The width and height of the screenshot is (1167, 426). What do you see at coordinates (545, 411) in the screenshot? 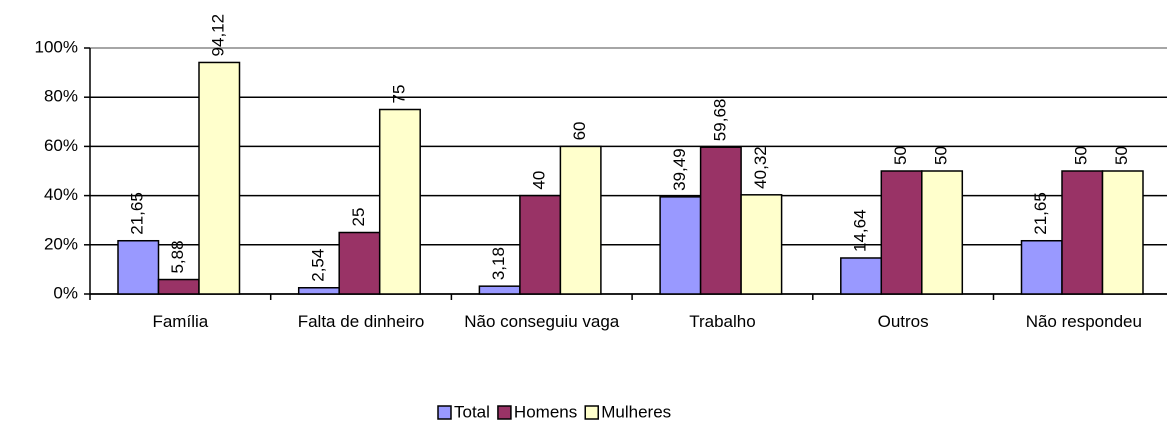
I see `legend-label: Homens` at bounding box center [545, 411].